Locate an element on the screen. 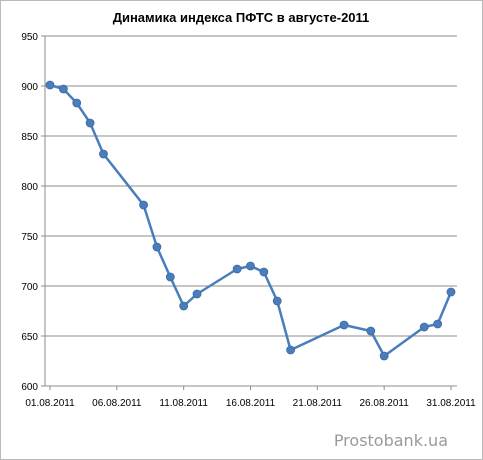 The width and height of the screenshot is (483, 460). y-tick-label: 650 is located at coordinates (29, 337).